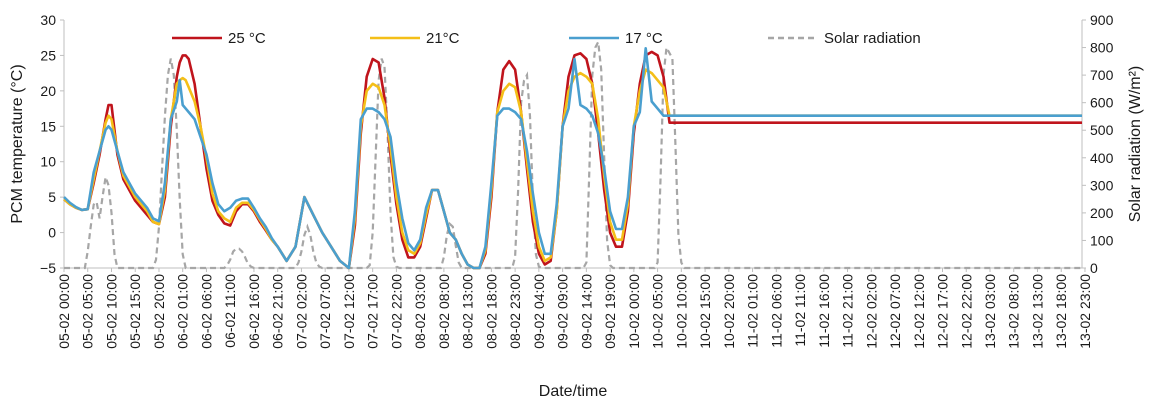 The height and width of the screenshot is (403, 1151). I want to click on x-tick-label: 05-02 20:00, so click(159, 311).